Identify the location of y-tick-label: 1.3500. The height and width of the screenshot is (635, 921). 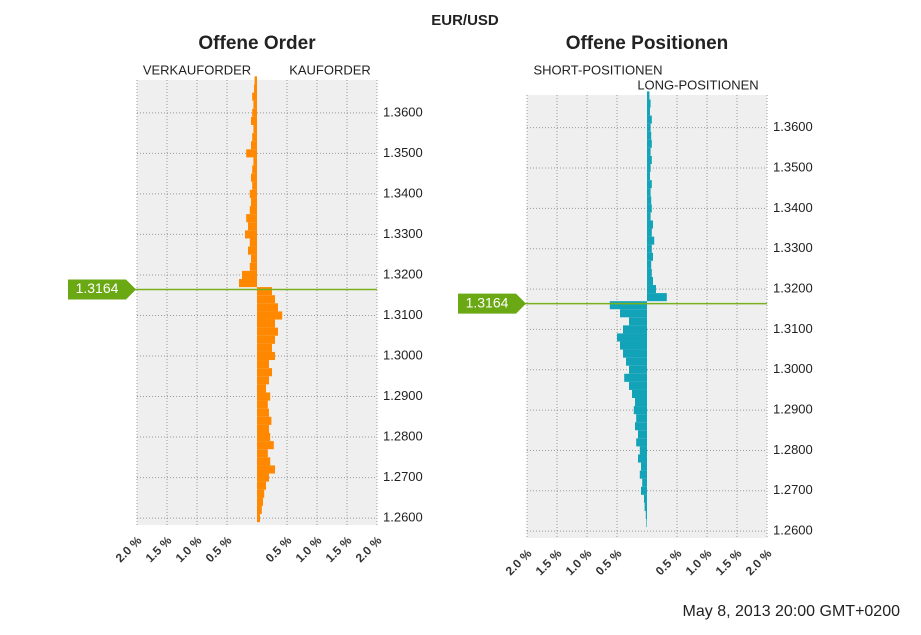
(403, 152).